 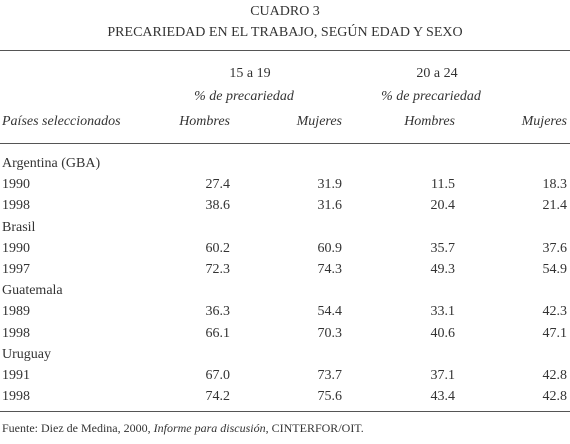 What do you see at coordinates (218, 375) in the screenshot?
I see `value-cell: 67.0` at bounding box center [218, 375].